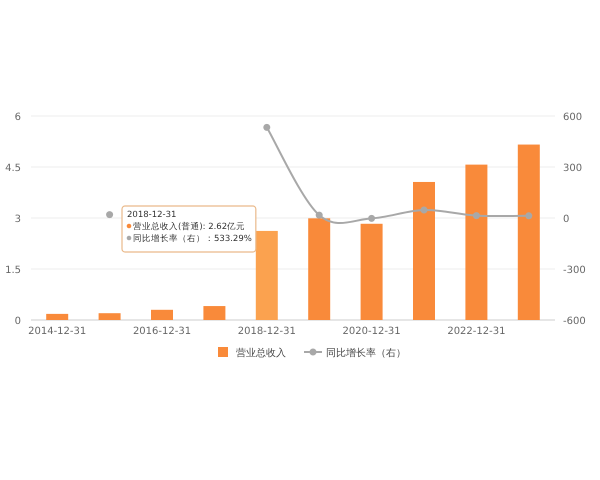 The image size is (600, 480). What do you see at coordinates (371, 331) in the screenshot?
I see `x-tick-label: 2020-12-31` at bounding box center [371, 331].